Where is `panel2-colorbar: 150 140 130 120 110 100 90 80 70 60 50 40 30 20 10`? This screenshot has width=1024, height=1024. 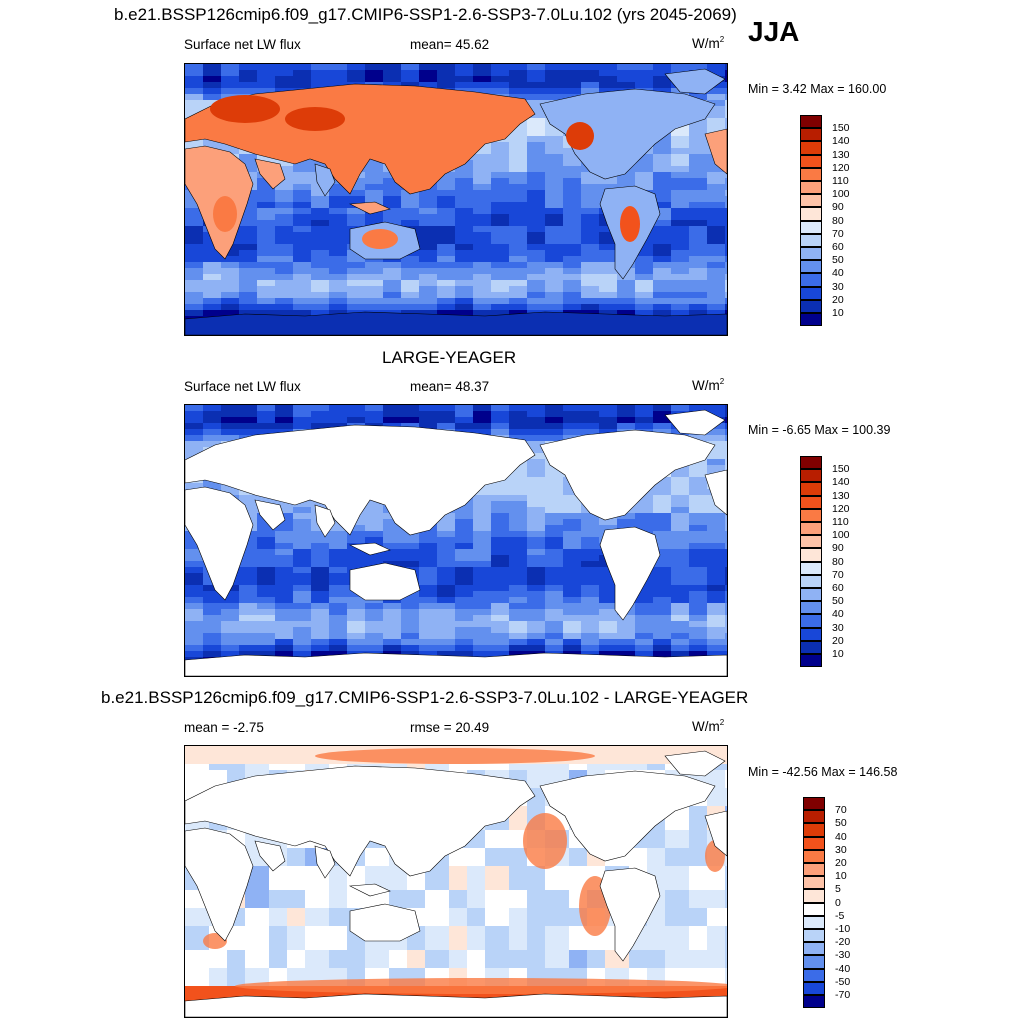
panel2-colorbar: 150 140 130 120 110 100 90 80 70 60 50 40 30 20 10 is located at coordinates (840, 562).